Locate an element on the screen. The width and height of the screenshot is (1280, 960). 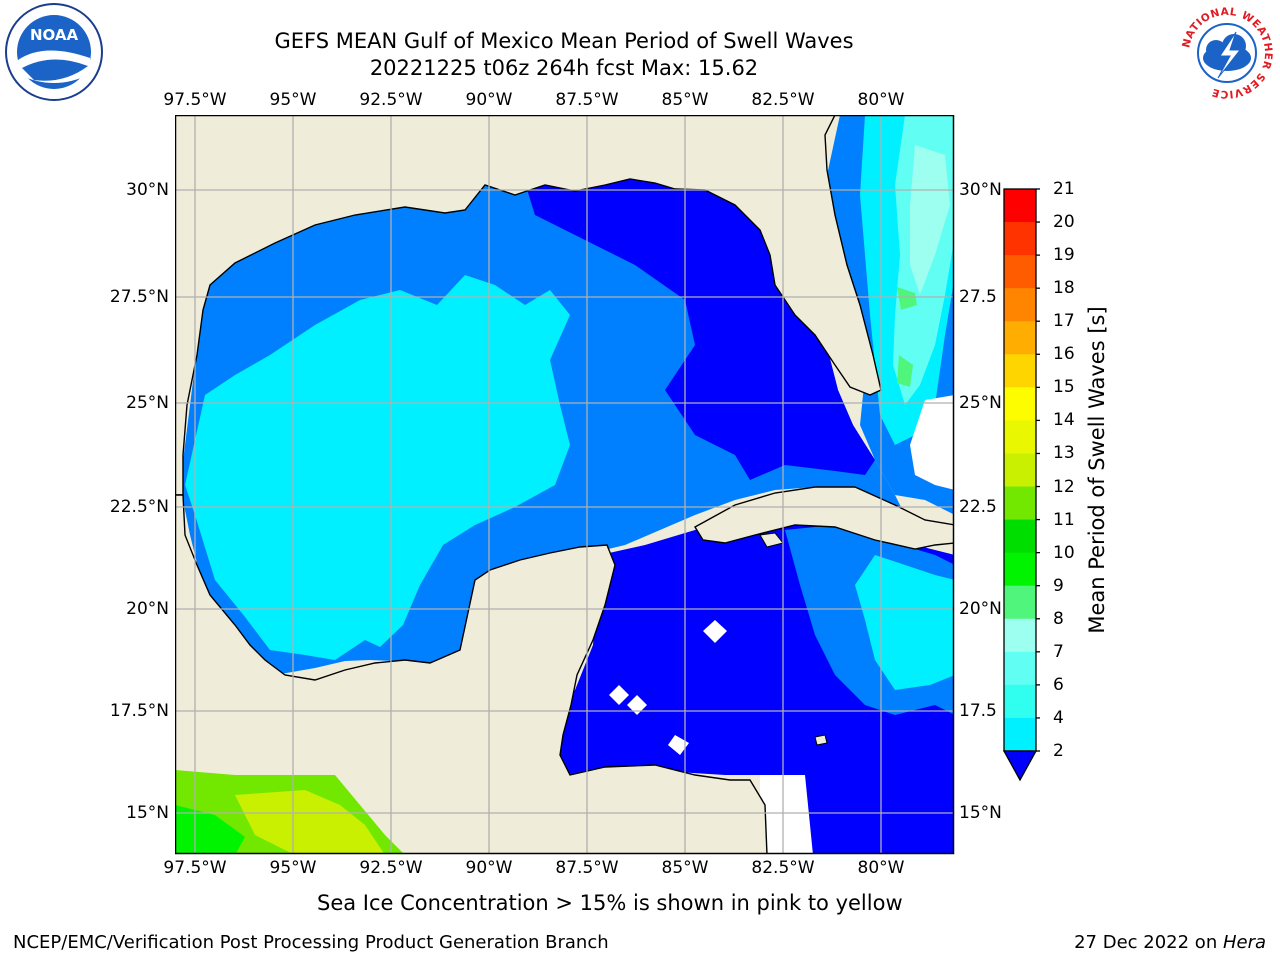
colorbar-tick-label: 6 is located at coordinates (1058, 684).